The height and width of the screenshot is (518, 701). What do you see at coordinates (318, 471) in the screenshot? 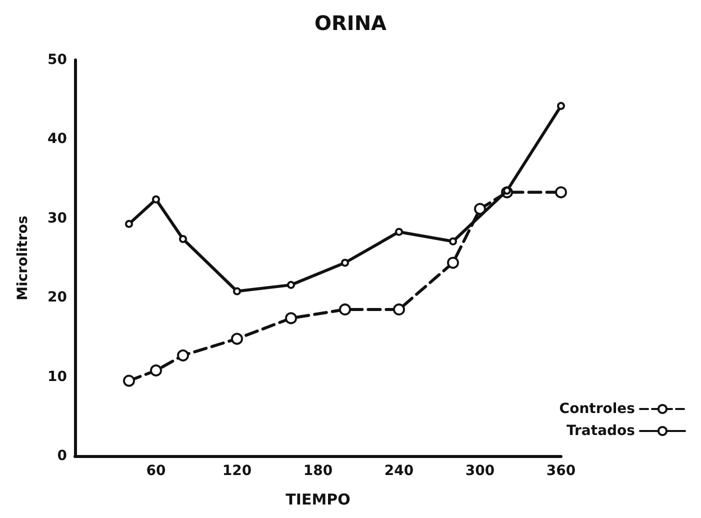
I see `x-tick-label: 180` at bounding box center [318, 471].